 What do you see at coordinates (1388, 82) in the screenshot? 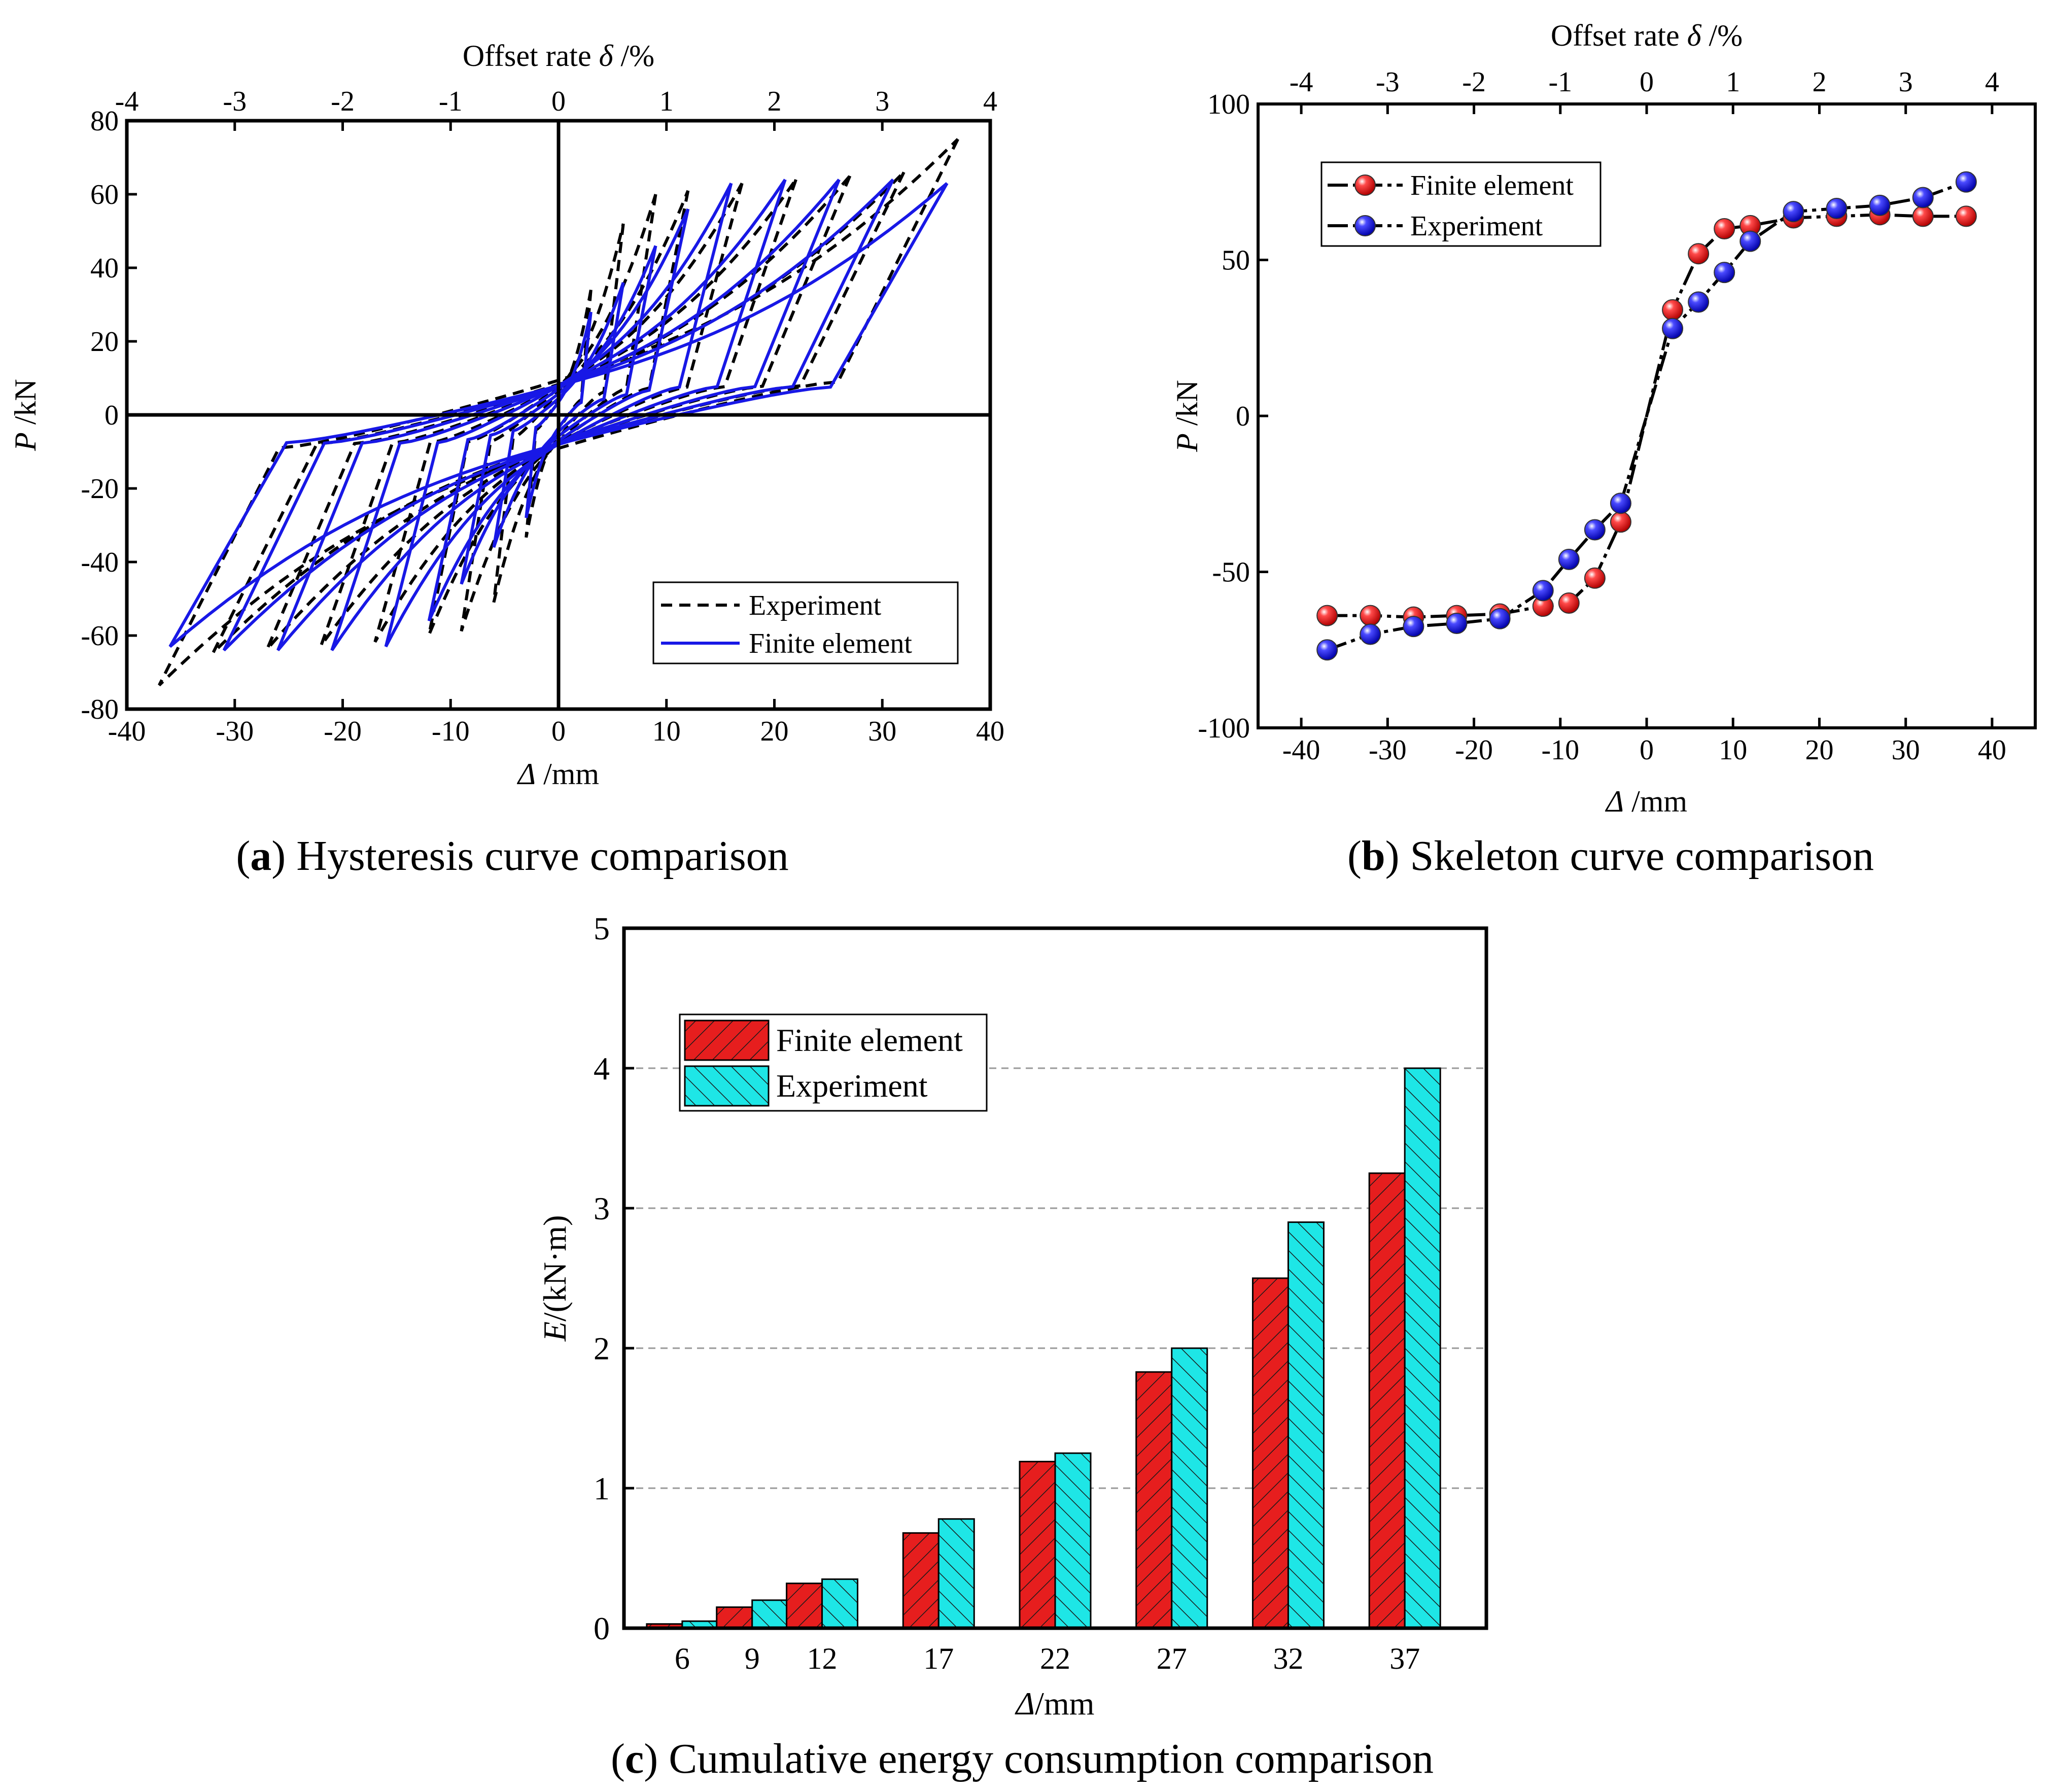
I see `top-tick-label: -3` at bounding box center [1388, 82].